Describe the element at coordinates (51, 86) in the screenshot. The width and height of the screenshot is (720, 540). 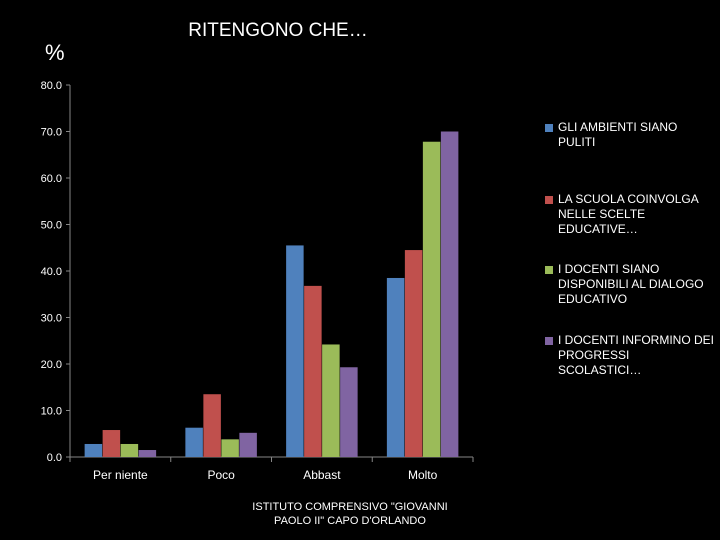
I see `y-tick-label: 80.0` at that location.